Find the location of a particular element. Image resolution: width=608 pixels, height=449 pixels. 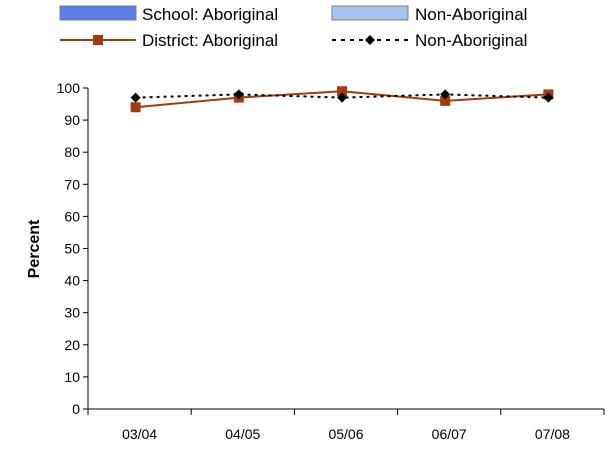

y-tick-label: 90 is located at coordinates (72, 120).